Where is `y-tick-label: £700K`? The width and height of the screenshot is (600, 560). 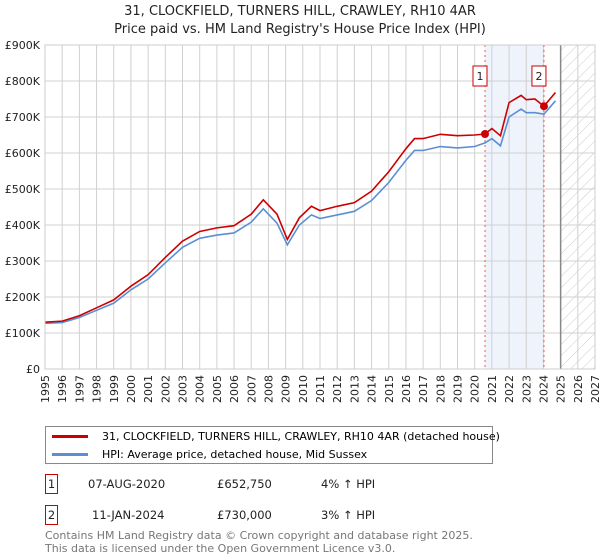 y-tick-label: £700K is located at coordinates (23, 117).